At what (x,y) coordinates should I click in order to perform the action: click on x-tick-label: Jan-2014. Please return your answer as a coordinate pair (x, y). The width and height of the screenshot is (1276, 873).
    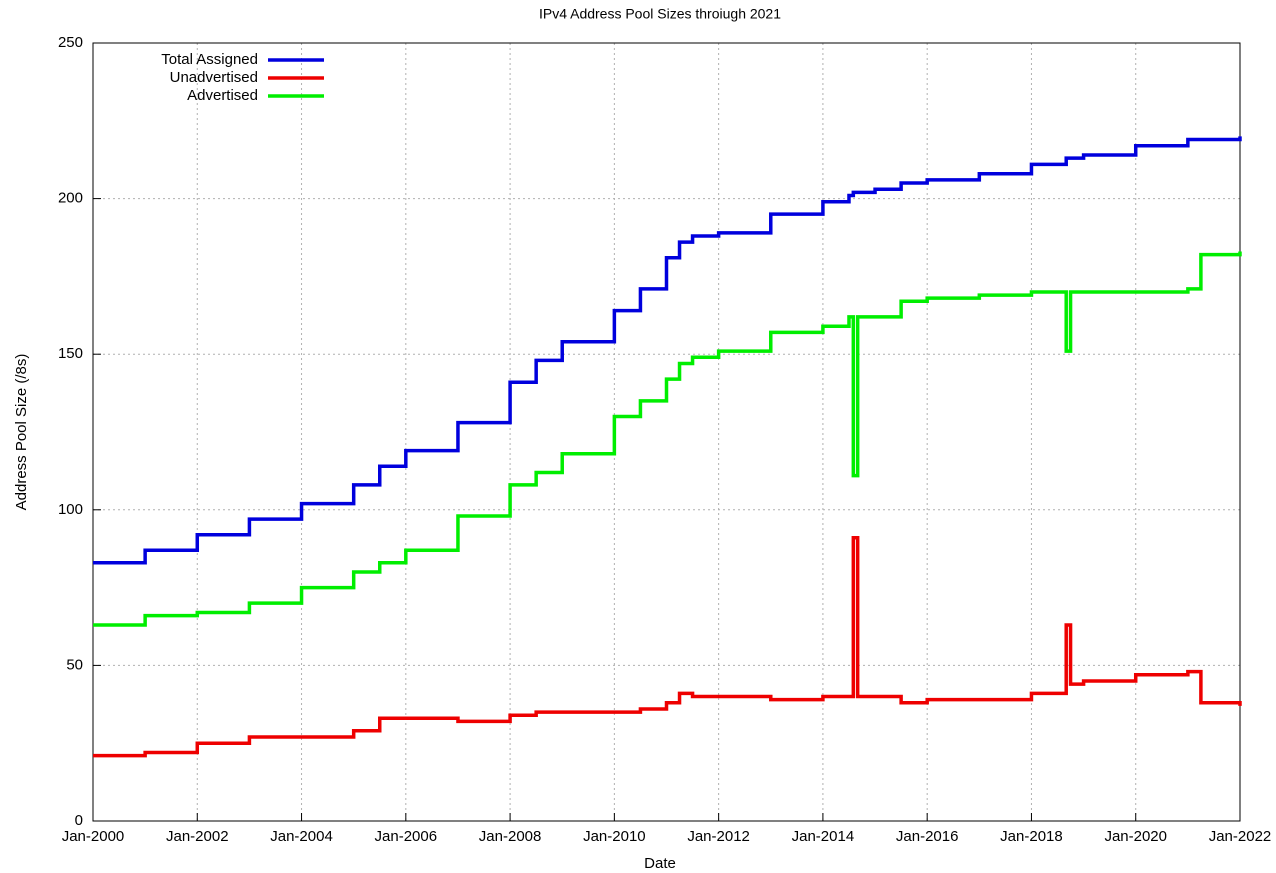
    Looking at the image, I should click on (823, 836).